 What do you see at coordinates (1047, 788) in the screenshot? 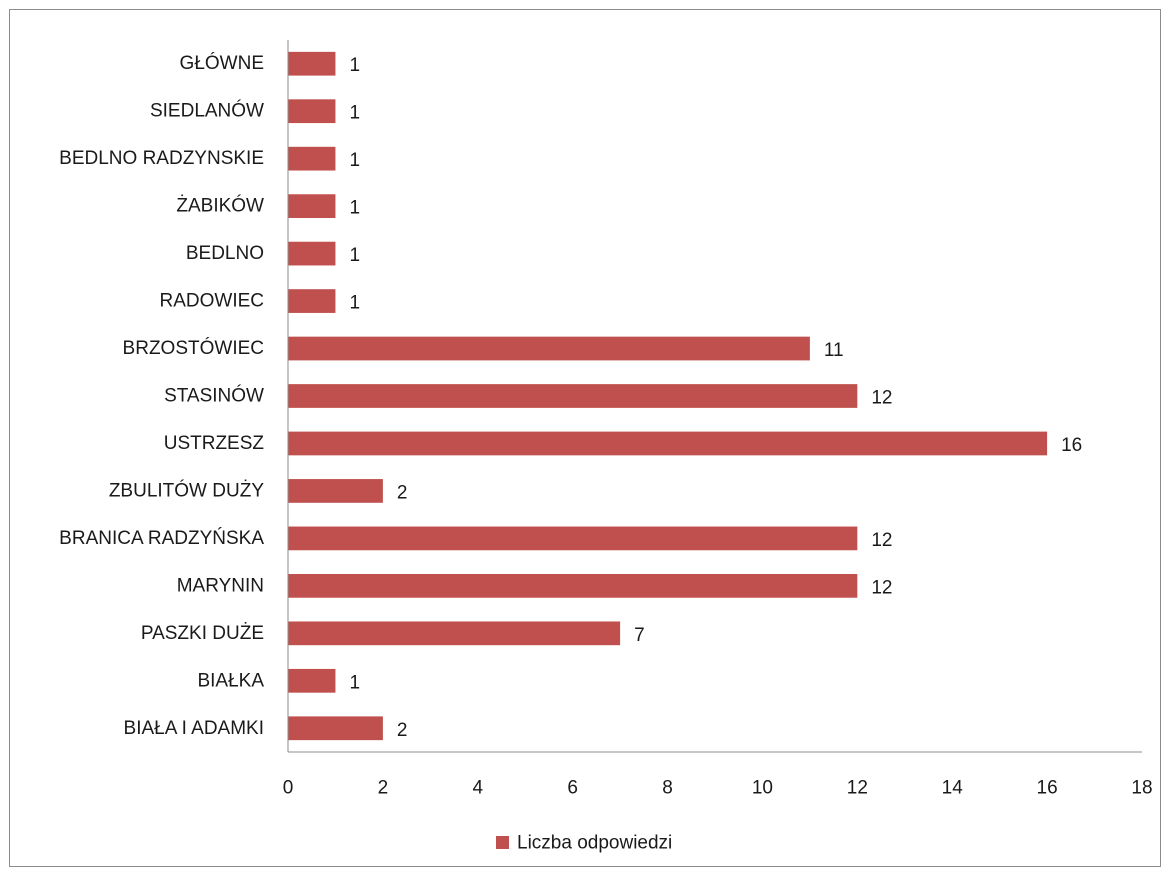
I see `x-tick-label: 16` at bounding box center [1047, 788].